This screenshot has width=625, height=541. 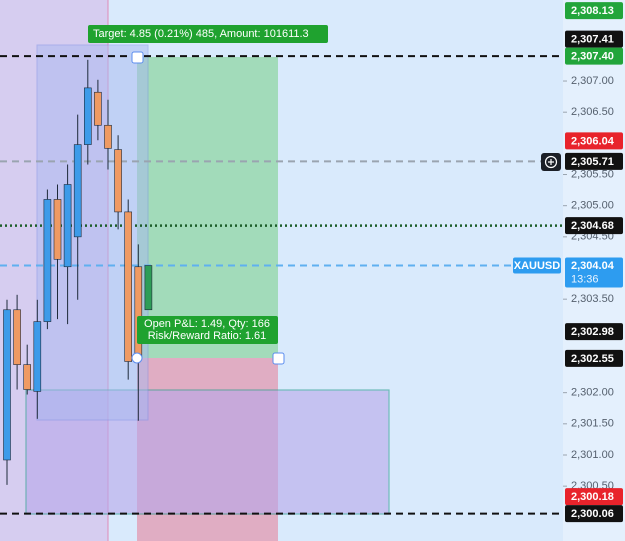 I want to click on price-badge-label: 2,307.40, so click(x=592, y=57).